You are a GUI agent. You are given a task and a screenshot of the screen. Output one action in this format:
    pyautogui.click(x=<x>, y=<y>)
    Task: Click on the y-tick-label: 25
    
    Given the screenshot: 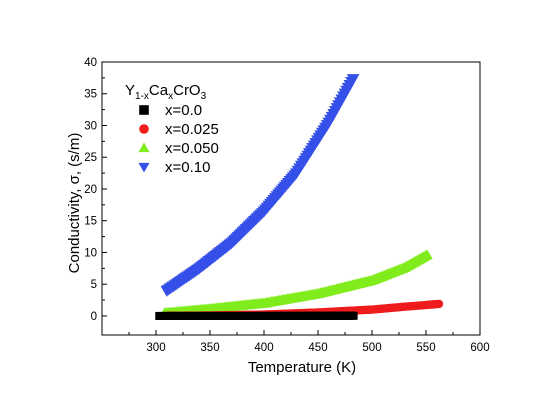 What is the action you would take?
    pyautogui.click(x=90, y=158)
    